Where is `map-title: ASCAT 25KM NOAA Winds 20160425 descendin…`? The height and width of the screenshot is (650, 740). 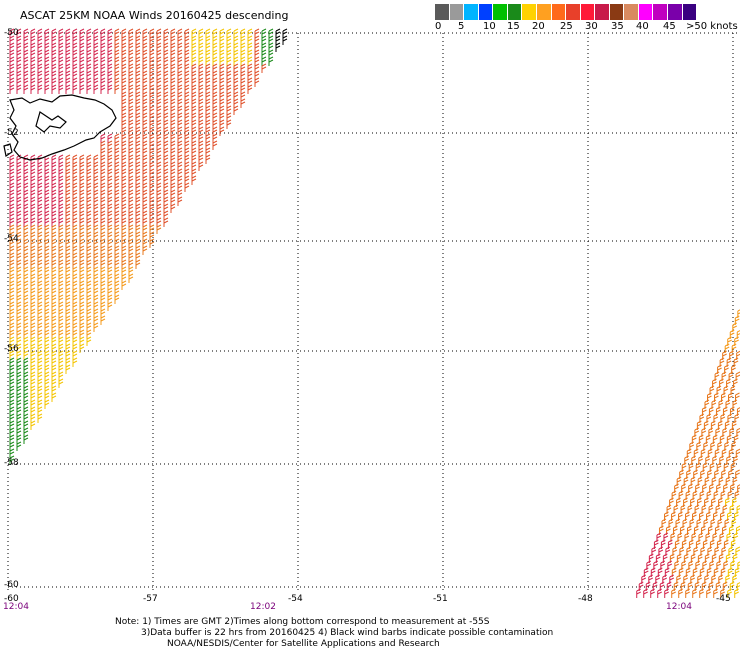
map-title: ASCAT 25KM NOAA Winds 20160425 descendin… is located at coordinates (154, 15).